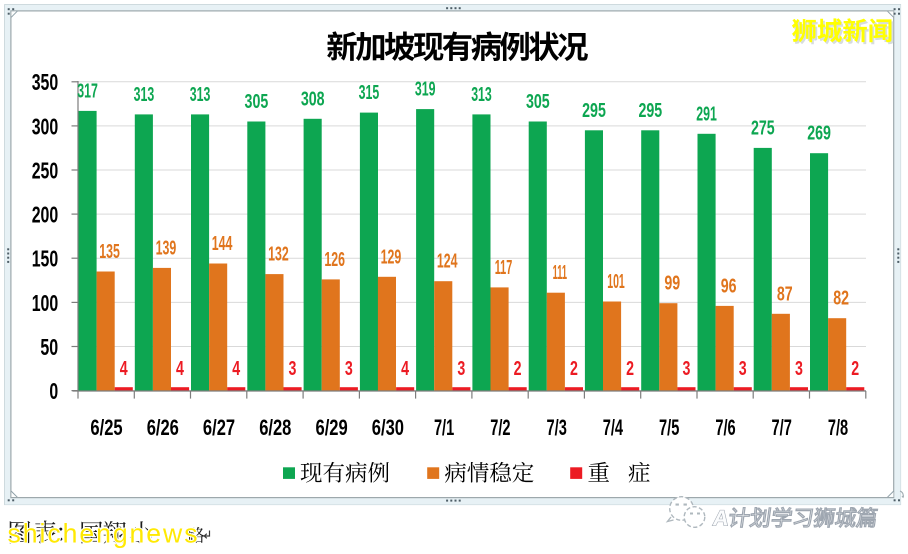  Describe the element at coordinates (672, 284) in the screenshot. I see `svg-text: 99` at that location.